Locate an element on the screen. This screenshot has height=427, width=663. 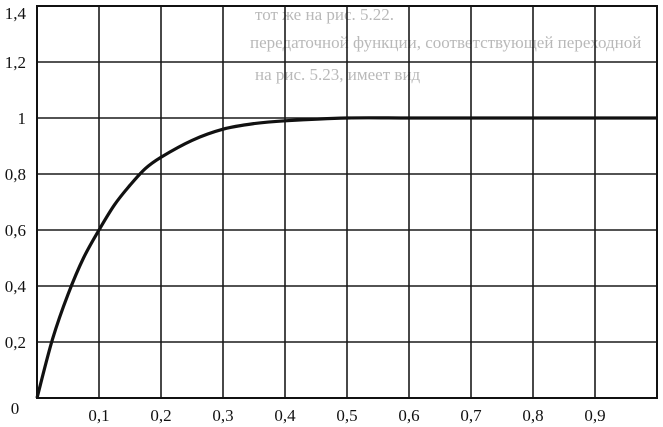
y-tick-label: 0 is located at coordinates (15, 408).